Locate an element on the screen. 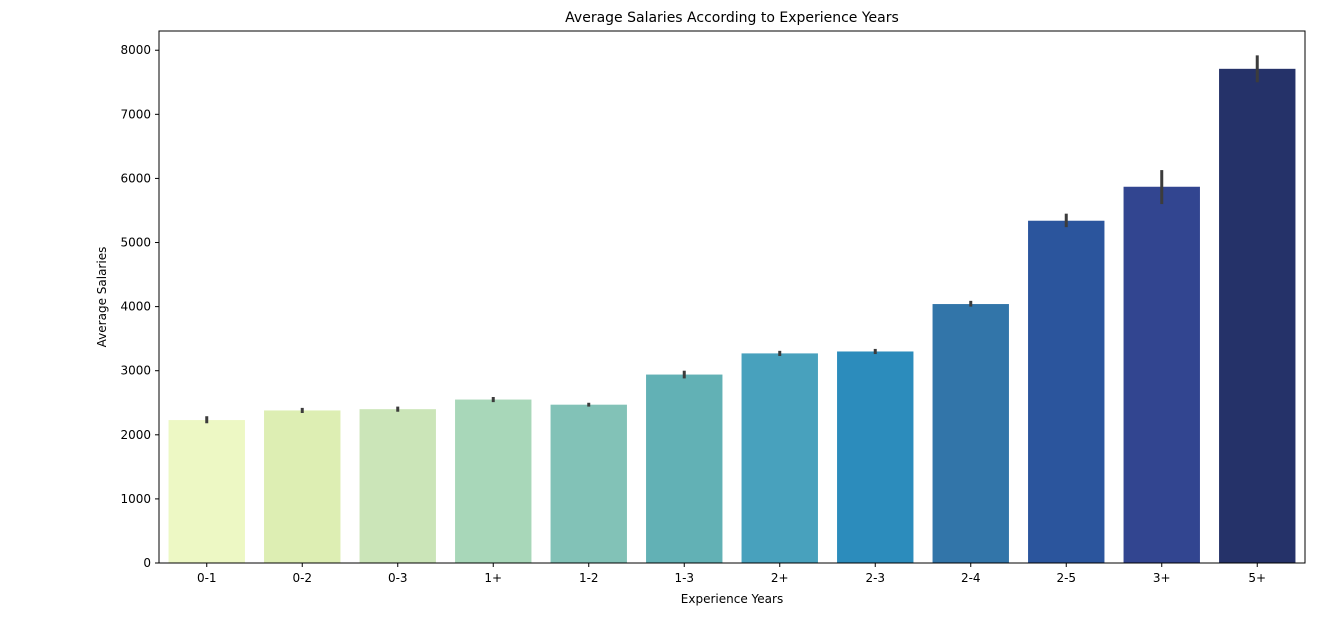  x-tick-label: 2-5 is located at coordinates (1066, 578).